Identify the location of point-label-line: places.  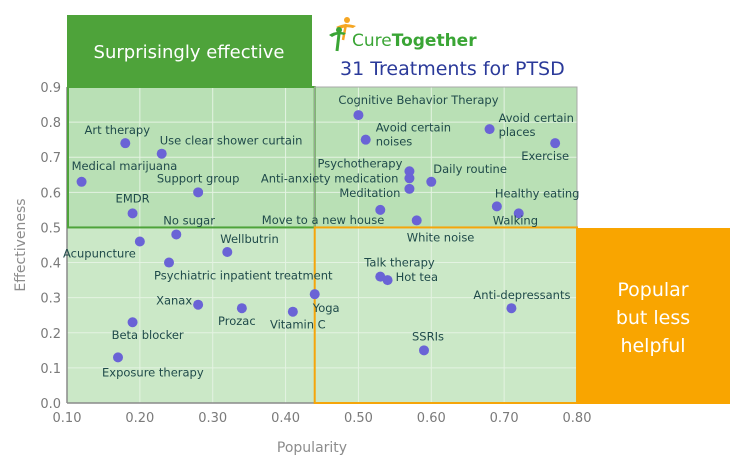
(517, 132).